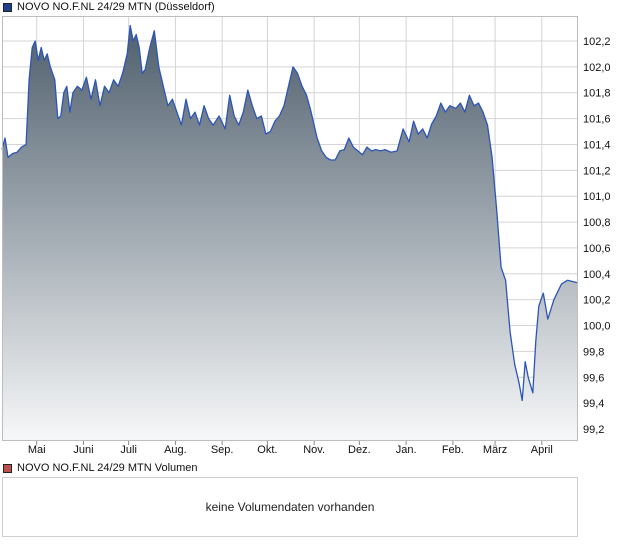 The width and height of the screenshot is (620, 546). Describe the element at coordinates (597, 145) in the screenshot. I see `y-tick-label: 101,4` at that location.